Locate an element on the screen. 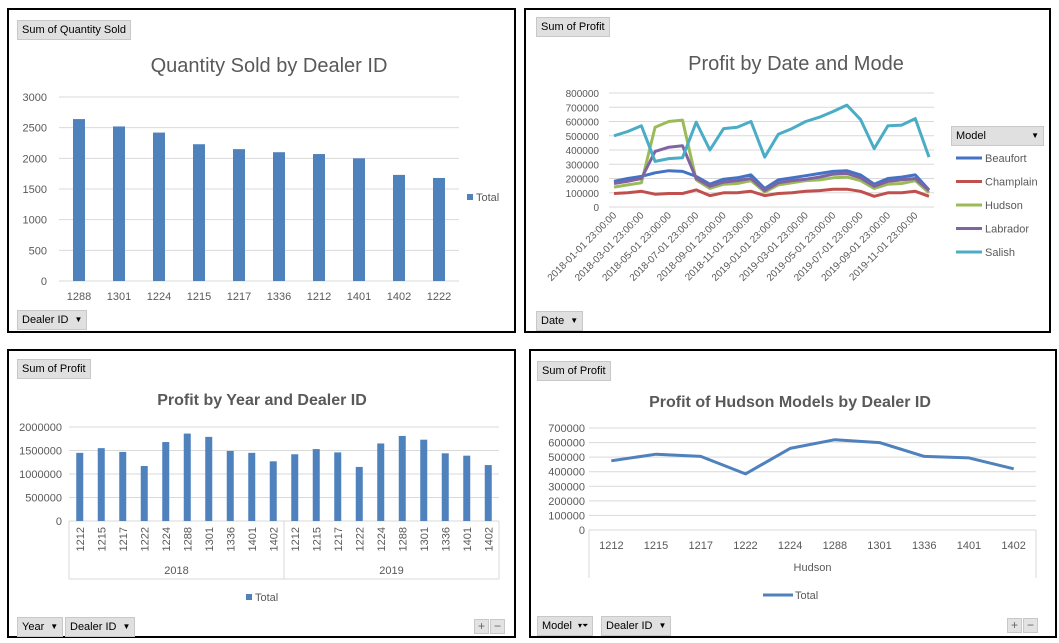  y-tick-label: 2000 is located at coordinates (35, 159).